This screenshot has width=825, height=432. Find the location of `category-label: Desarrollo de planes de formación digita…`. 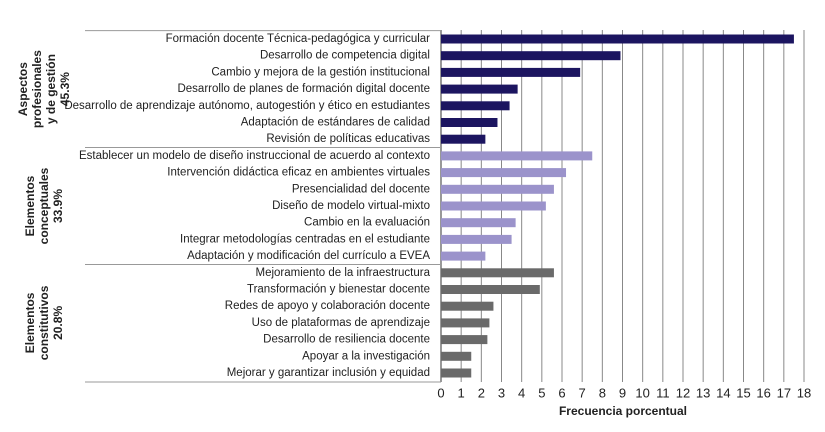

category-label: Desarrollo de planes de formación digita… is located at coordinates (303, 89).